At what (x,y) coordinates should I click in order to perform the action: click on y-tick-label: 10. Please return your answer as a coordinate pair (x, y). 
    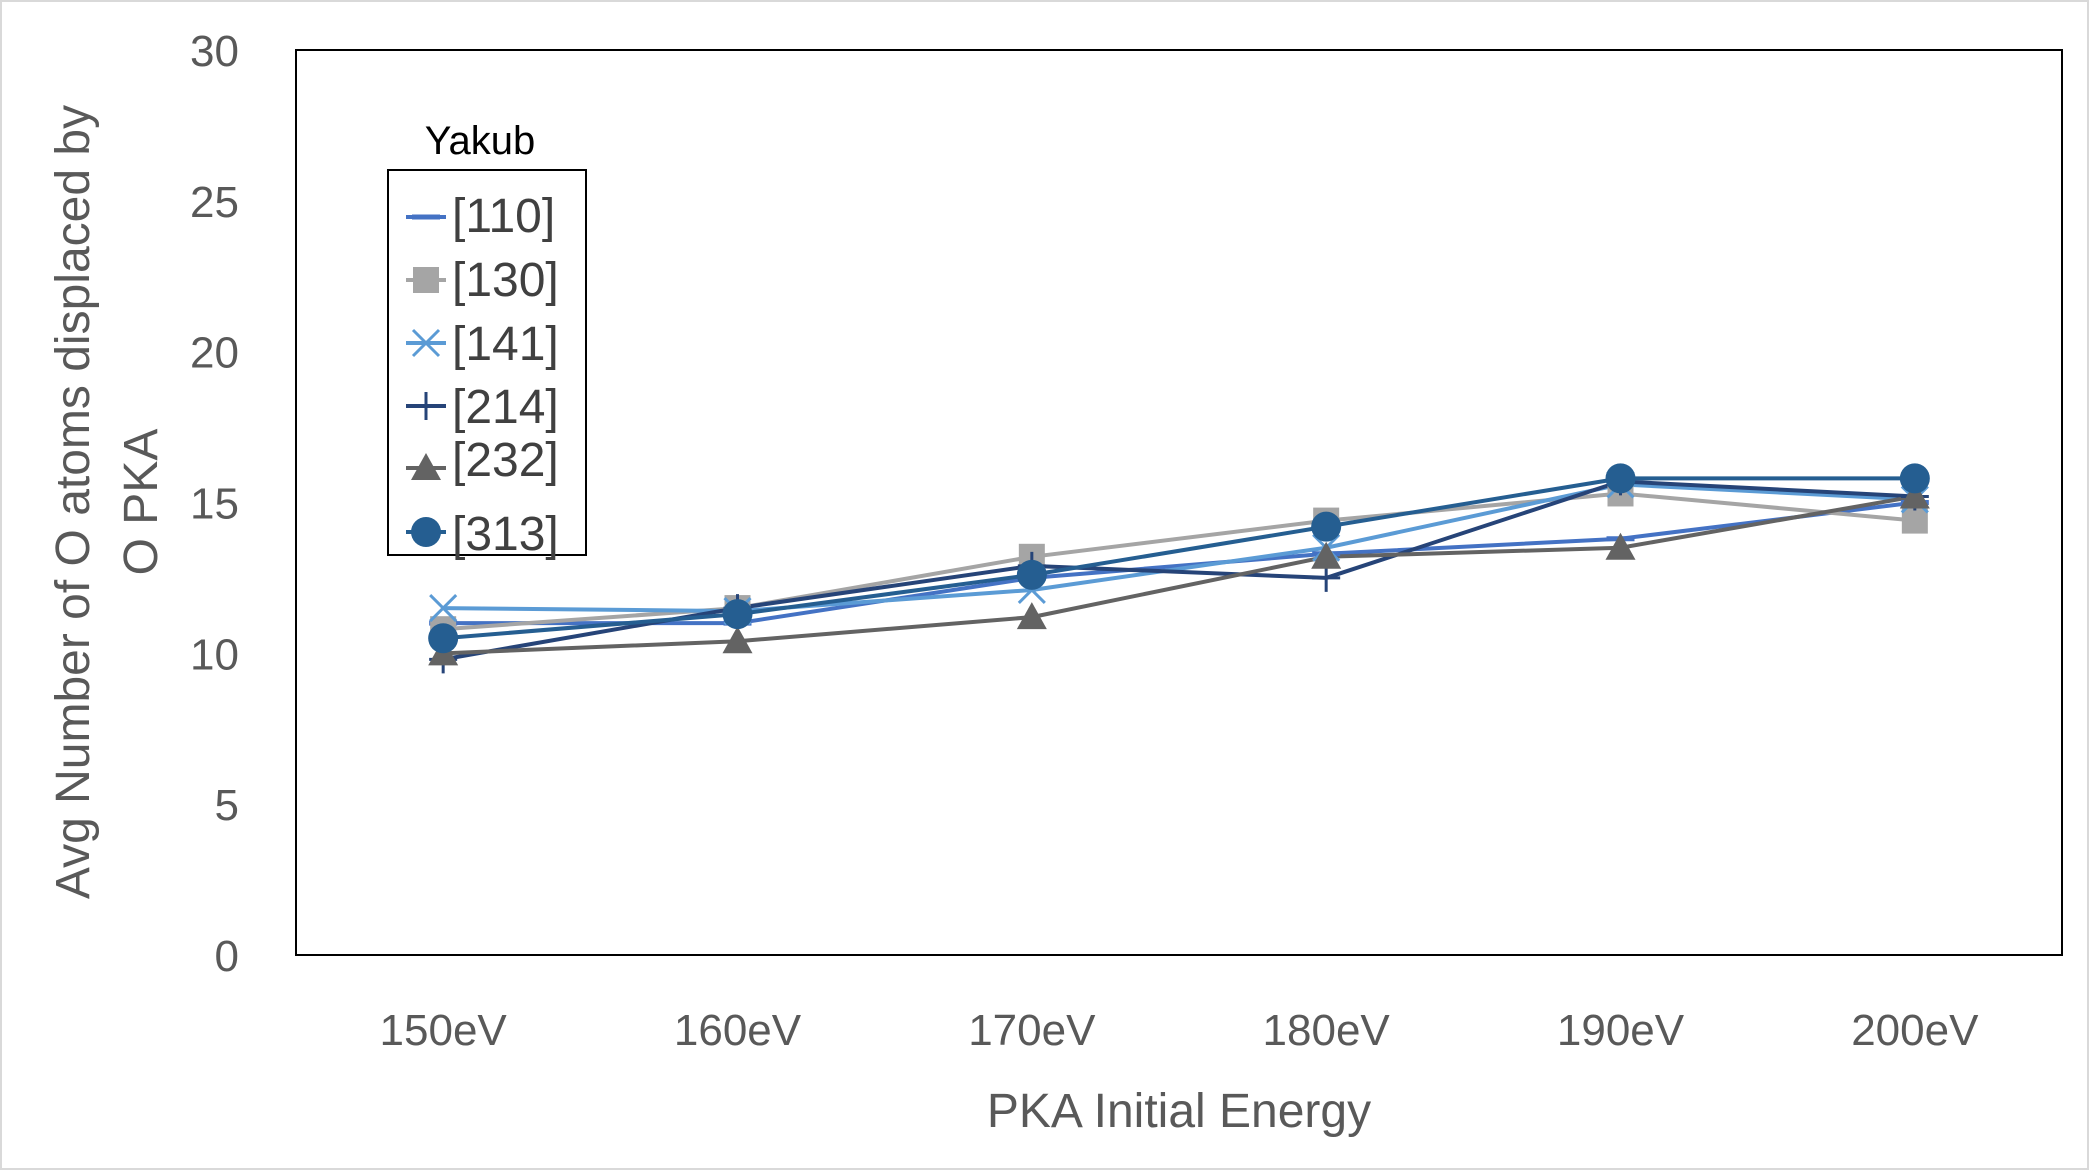
    Looking at the image, I should click on (214, 654).